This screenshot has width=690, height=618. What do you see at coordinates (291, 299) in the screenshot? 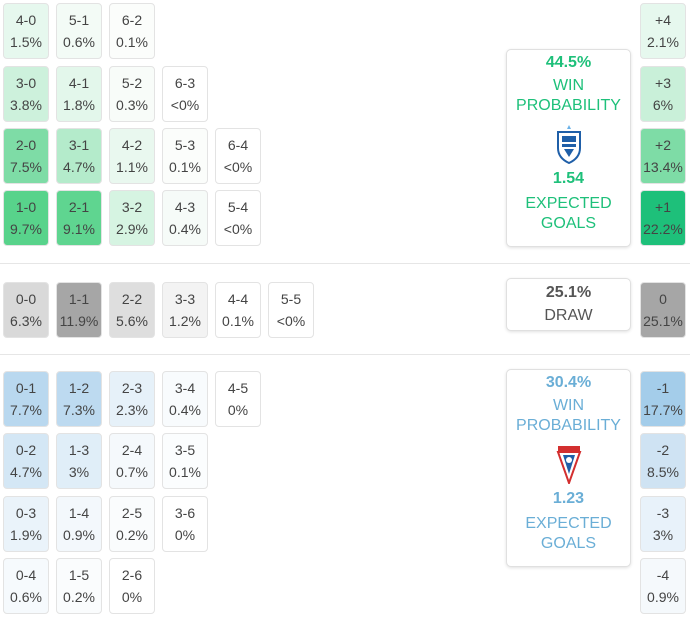
I see `scoreline-label: 5-5` at bounding box center [291, 299].